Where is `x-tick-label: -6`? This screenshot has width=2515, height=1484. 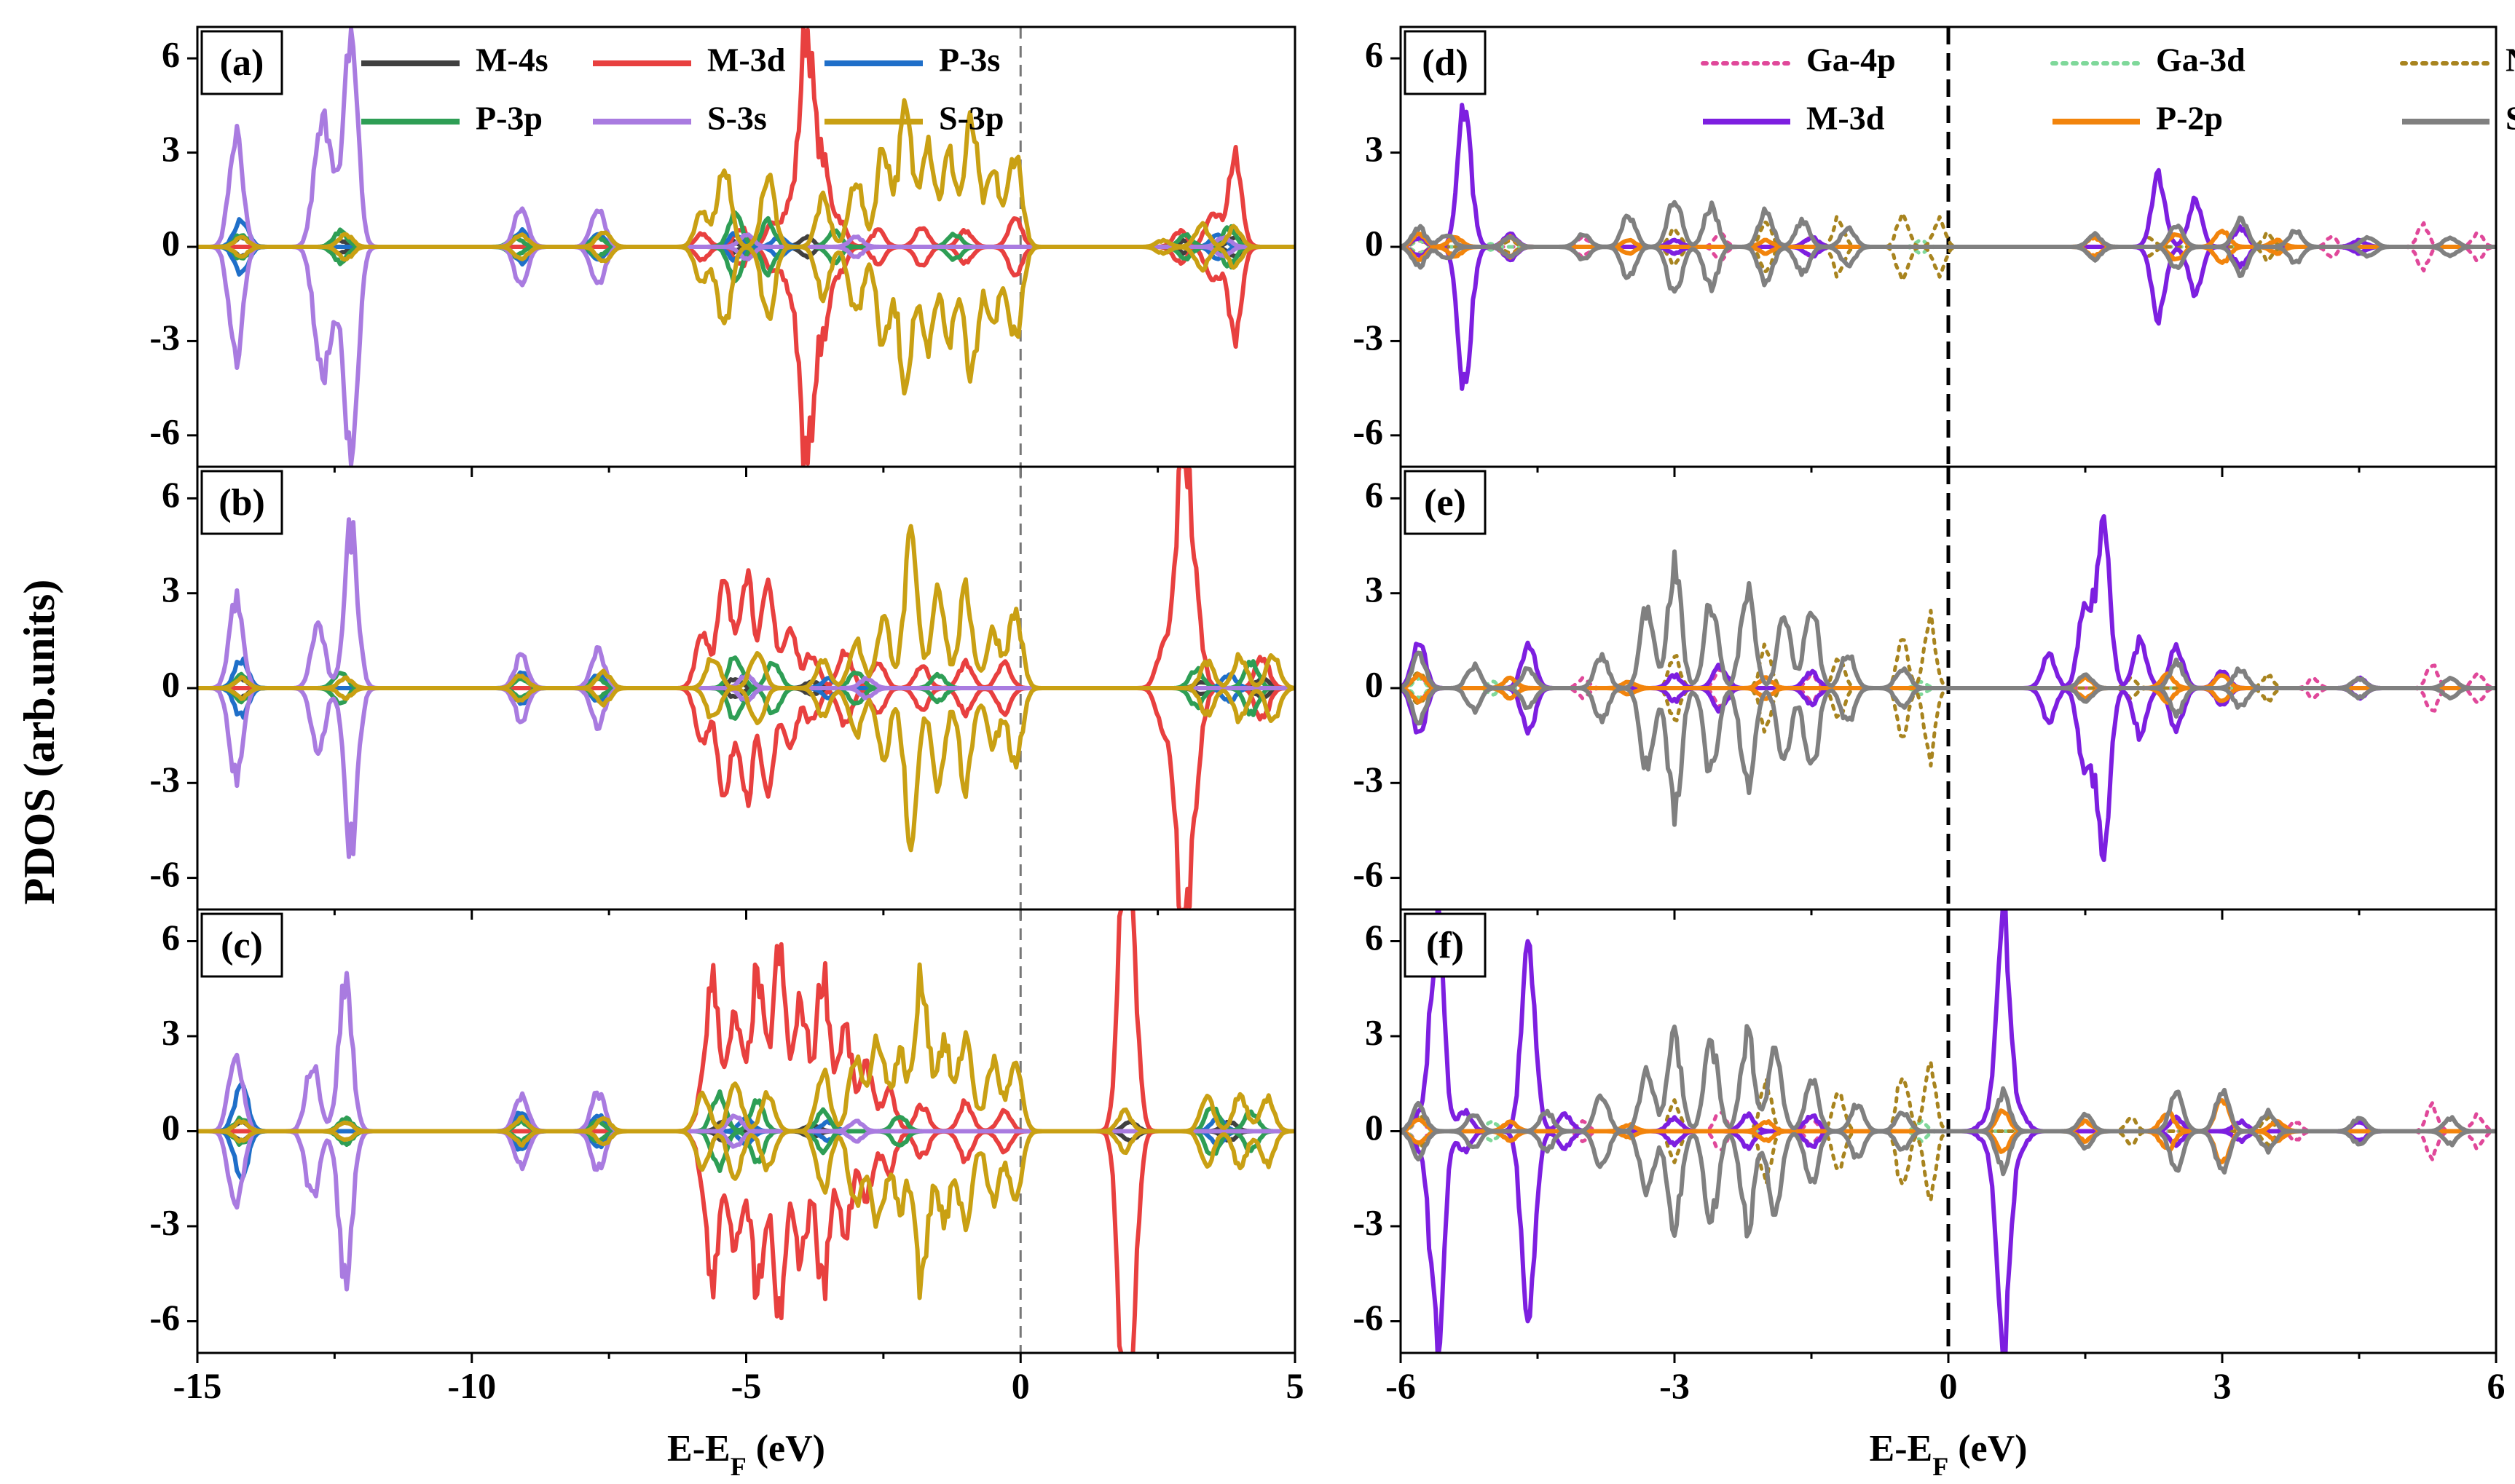
x-tick-label: -6 is located at coordinates (1400, 1385).